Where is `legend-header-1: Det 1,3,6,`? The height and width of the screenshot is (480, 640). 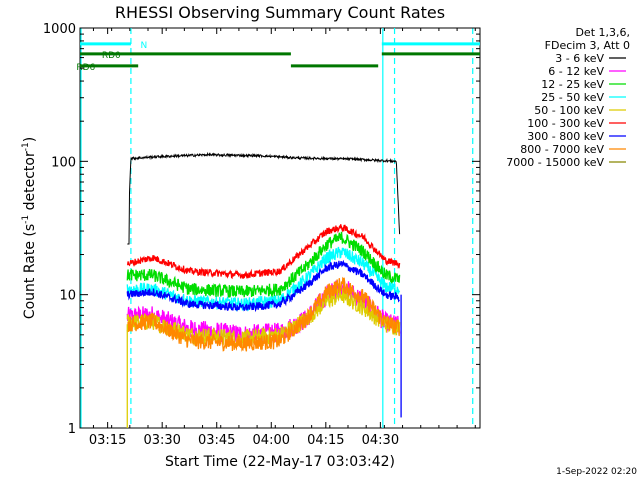 legend-header-1: Det 1,3,6, is located at coordinates (602, 32).